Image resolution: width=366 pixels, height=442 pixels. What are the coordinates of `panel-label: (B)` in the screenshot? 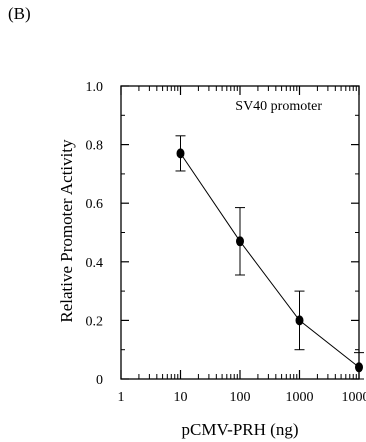 It's located at (19, 13).